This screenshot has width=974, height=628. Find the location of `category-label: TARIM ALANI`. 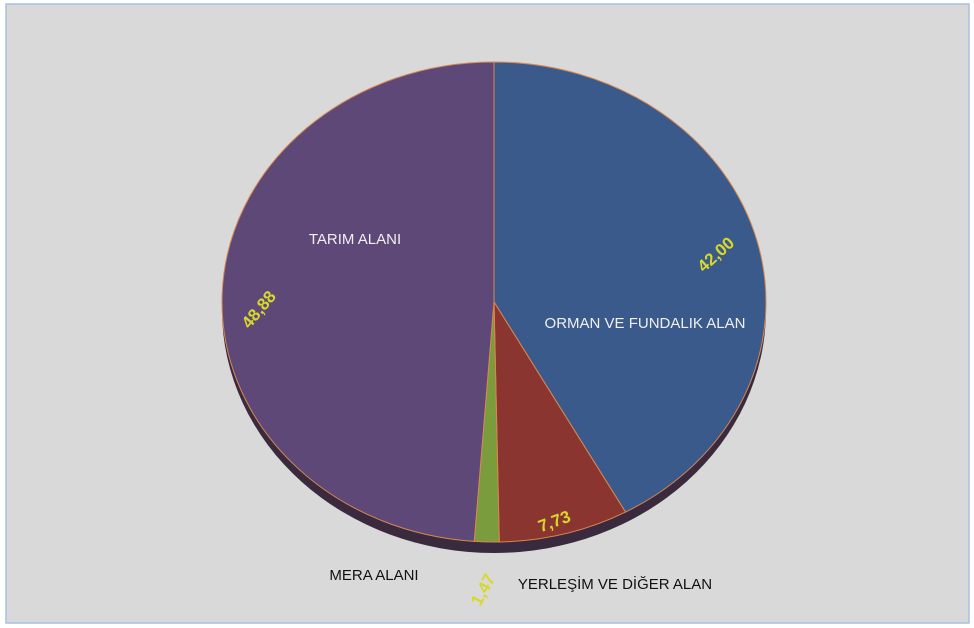

category-label: TARIM ALANI is located at coordinates (355, 239).